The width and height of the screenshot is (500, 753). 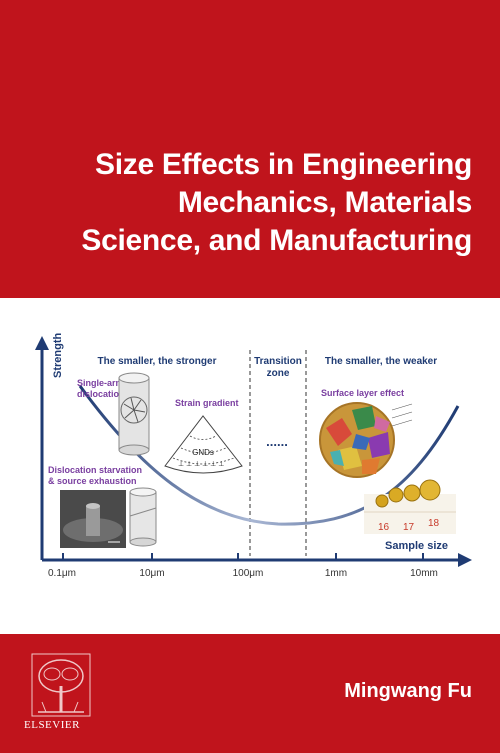 What do you see at coordinates (62, 573) in the screenshot?
I see `x-tick-label: 0.1μm` at bounding box center [62, 573].